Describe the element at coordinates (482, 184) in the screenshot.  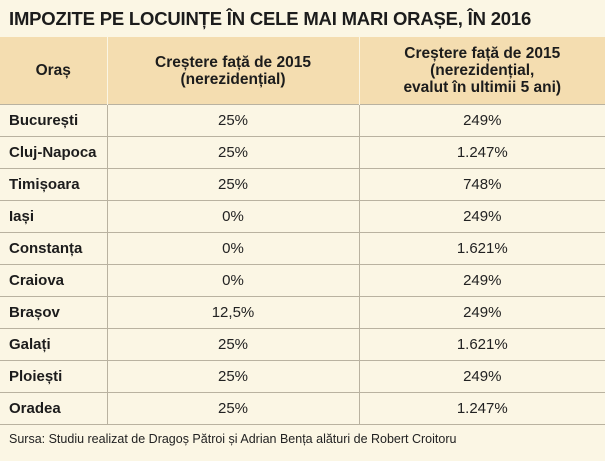
I see `growth-5y-cell: 748%` at that location.